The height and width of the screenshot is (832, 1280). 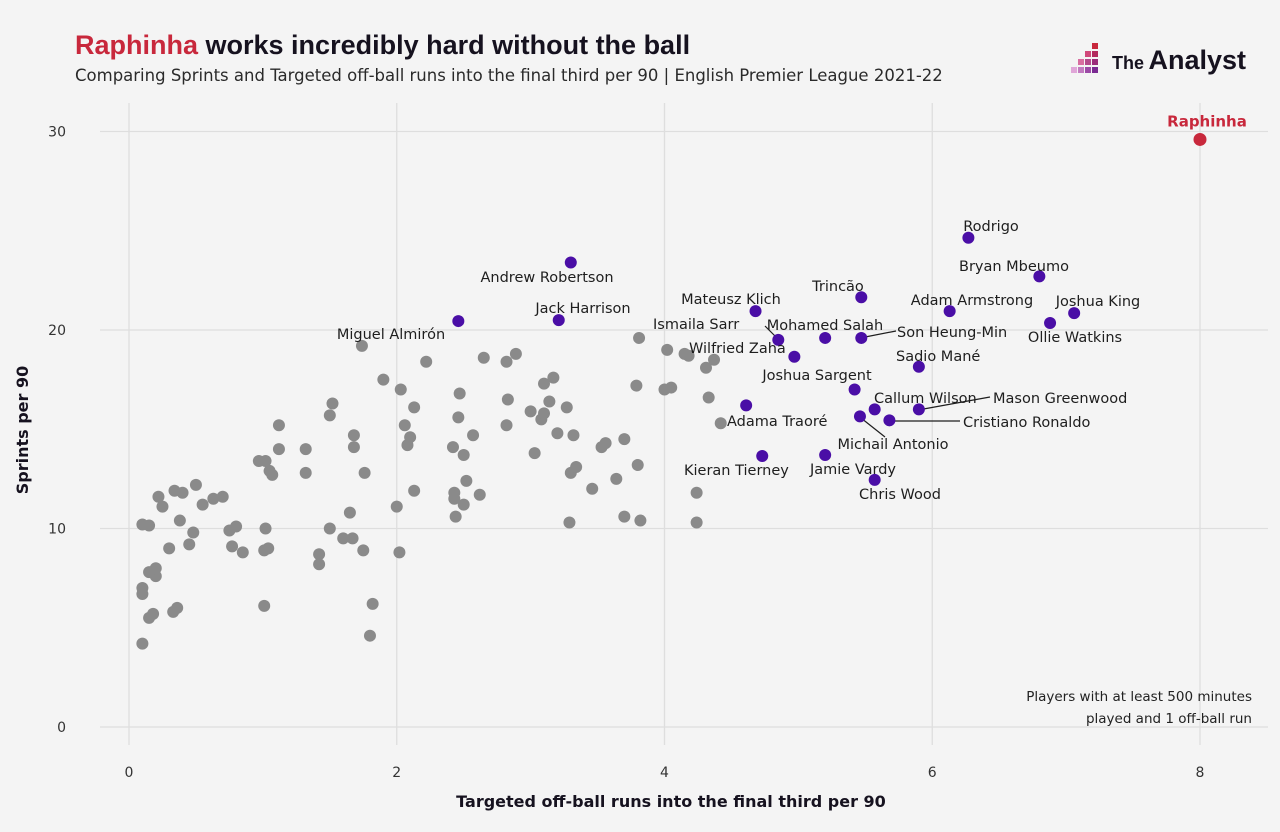 I want to click on x-tick-label: 8, so click(x=1200, y=773).